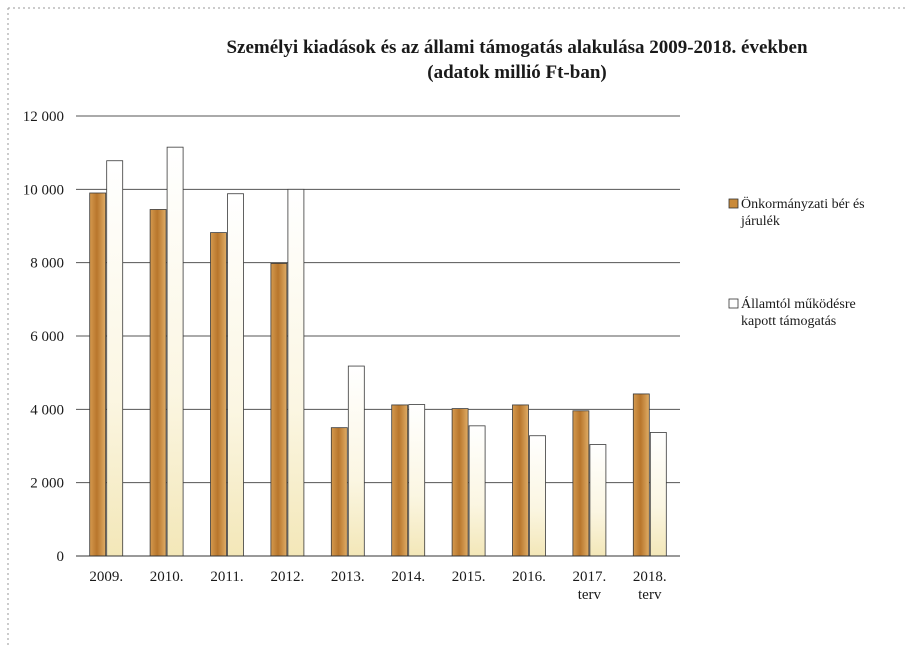 This screenshot has width=913, height=654. I want to click on x-tick-label-5: 2014., so click(408, 577).